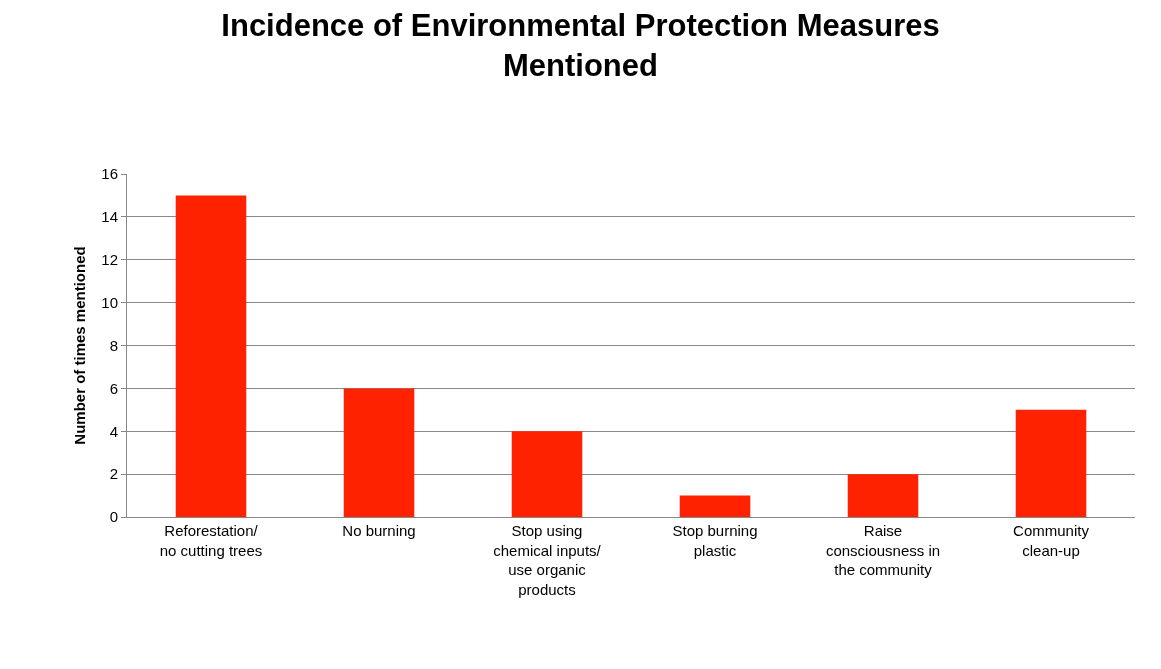  What do you see at coordinates (79, 345) in the screenshot?
I see `y-axis-title: Number of times mentioned` at bounding box center [79, 345].